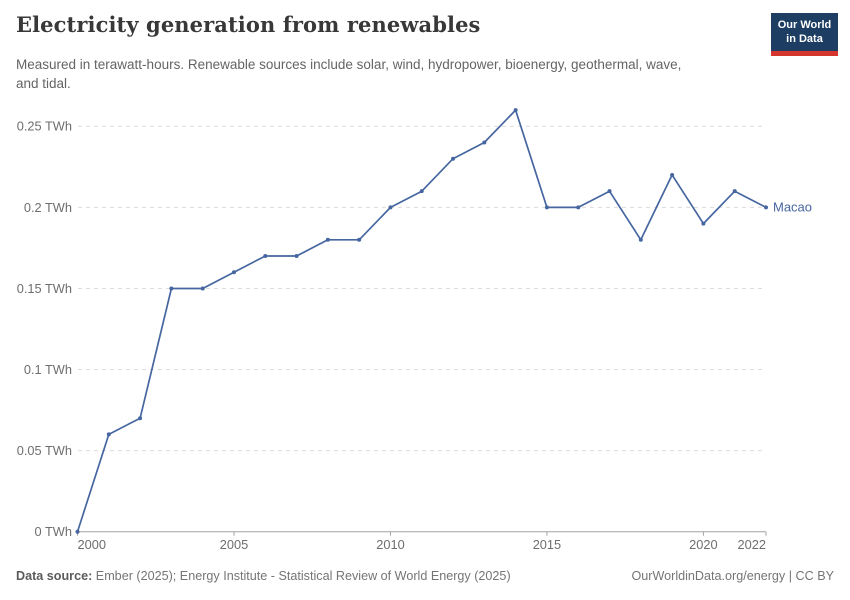 This screenshot has height=600, width=850. What do you see at coordinates (327, 239) in the screenshot?
I see `data-point-2008` at bounding box center [327, 239].